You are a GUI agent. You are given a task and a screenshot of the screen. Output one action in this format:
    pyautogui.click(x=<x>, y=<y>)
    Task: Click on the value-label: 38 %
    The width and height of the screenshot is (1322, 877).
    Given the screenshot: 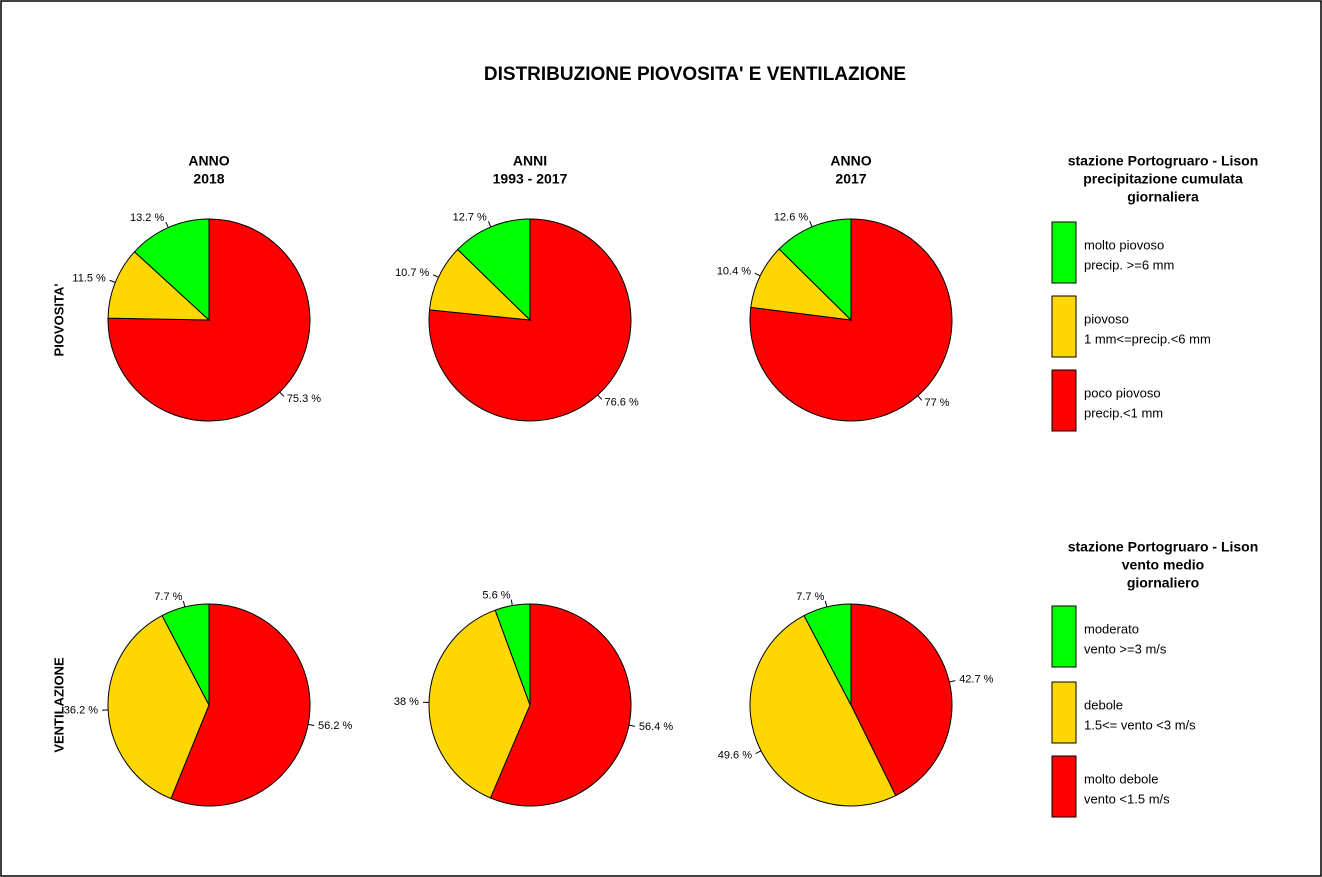 What is the action you would take?
    pyautogui.click(x=406, y=702)
    